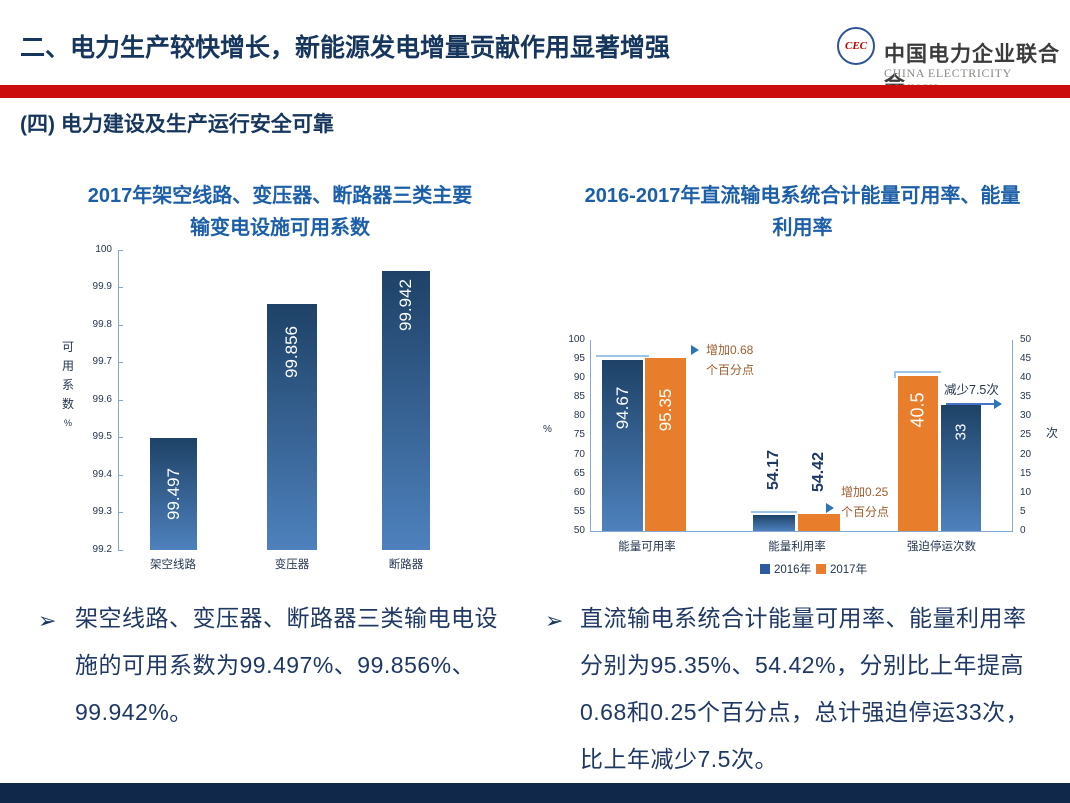  I want to click on arrow-line, so click(970, 404).